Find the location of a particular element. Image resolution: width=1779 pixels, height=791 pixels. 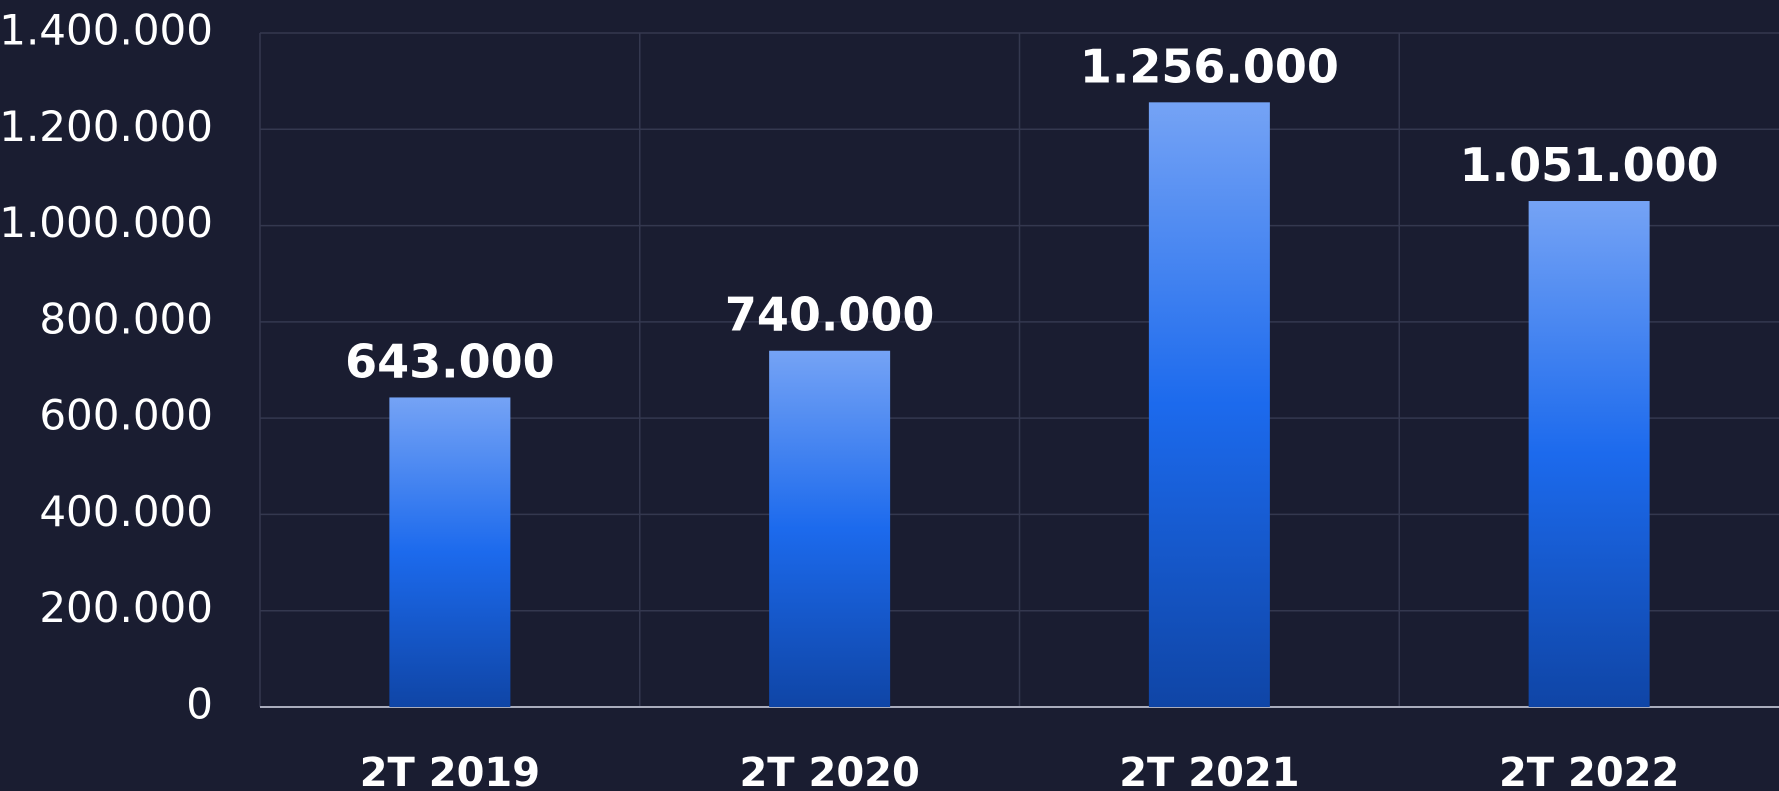

y-tick-label: 600.000 is located at coordinates (126, 415).